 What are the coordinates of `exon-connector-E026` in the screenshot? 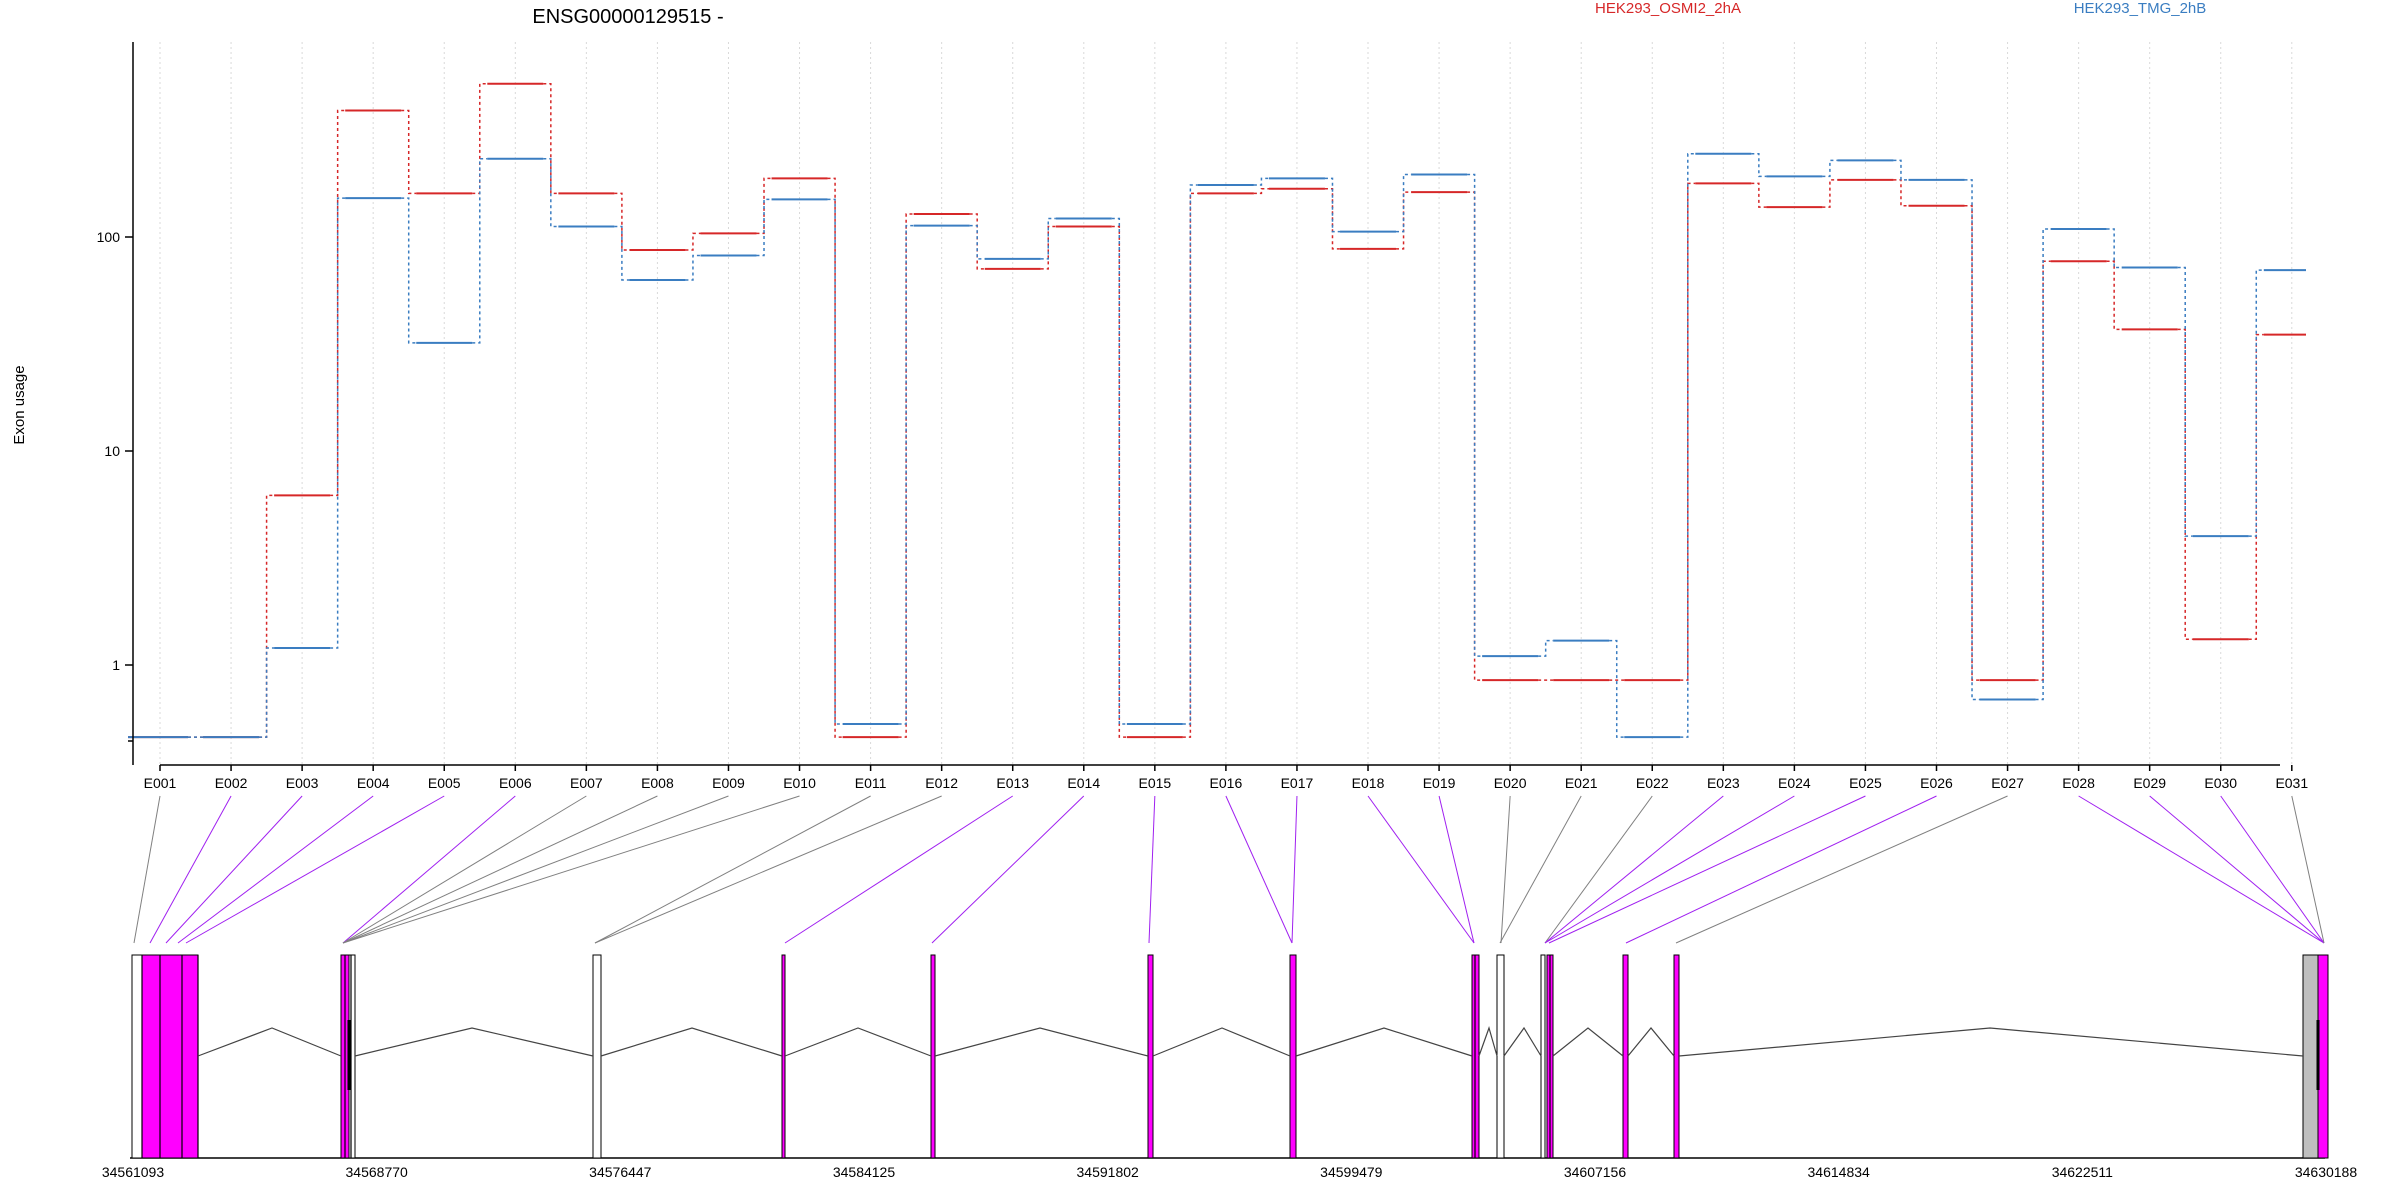 It's located at (1781, 869).